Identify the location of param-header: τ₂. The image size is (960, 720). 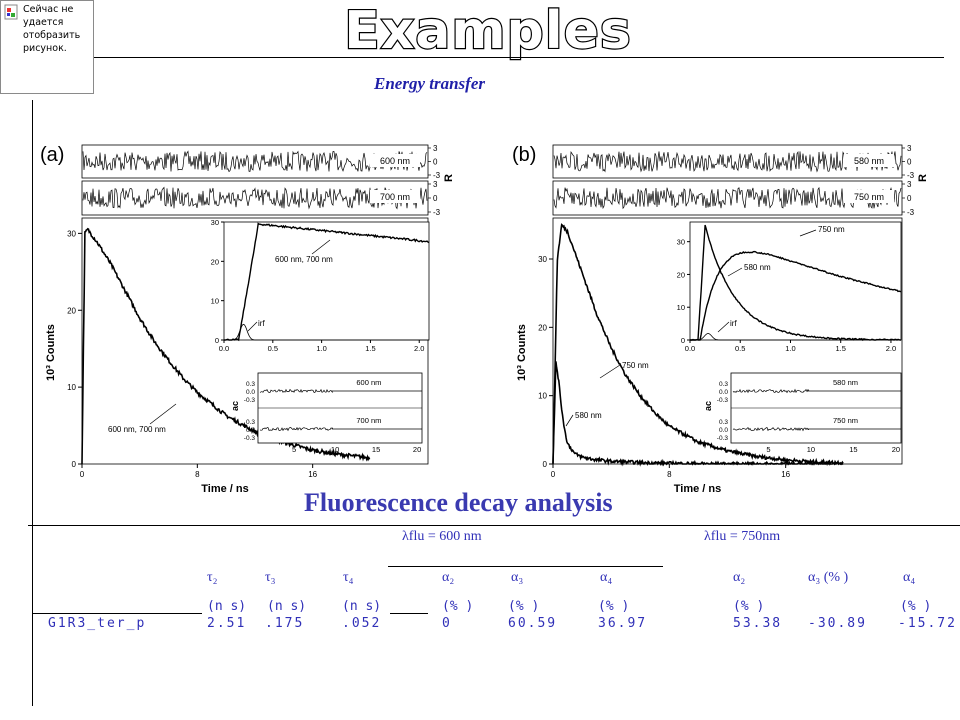
(212, 577).